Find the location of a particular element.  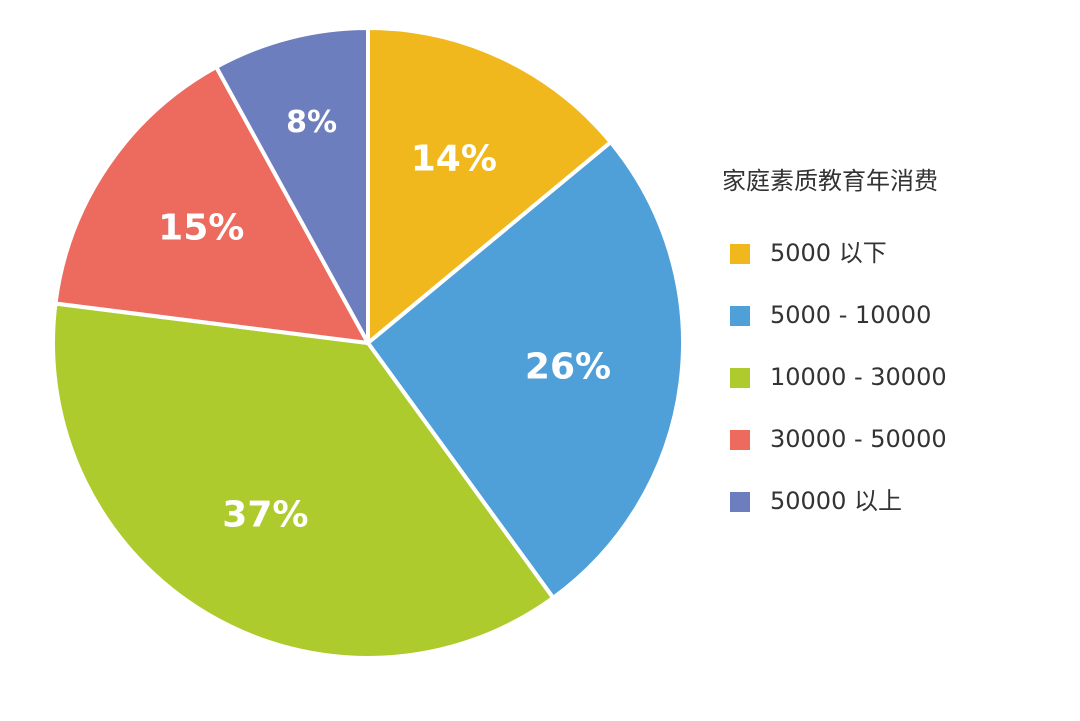

legend-label: 10000 - 30000 is located at coordinates (858, 377).